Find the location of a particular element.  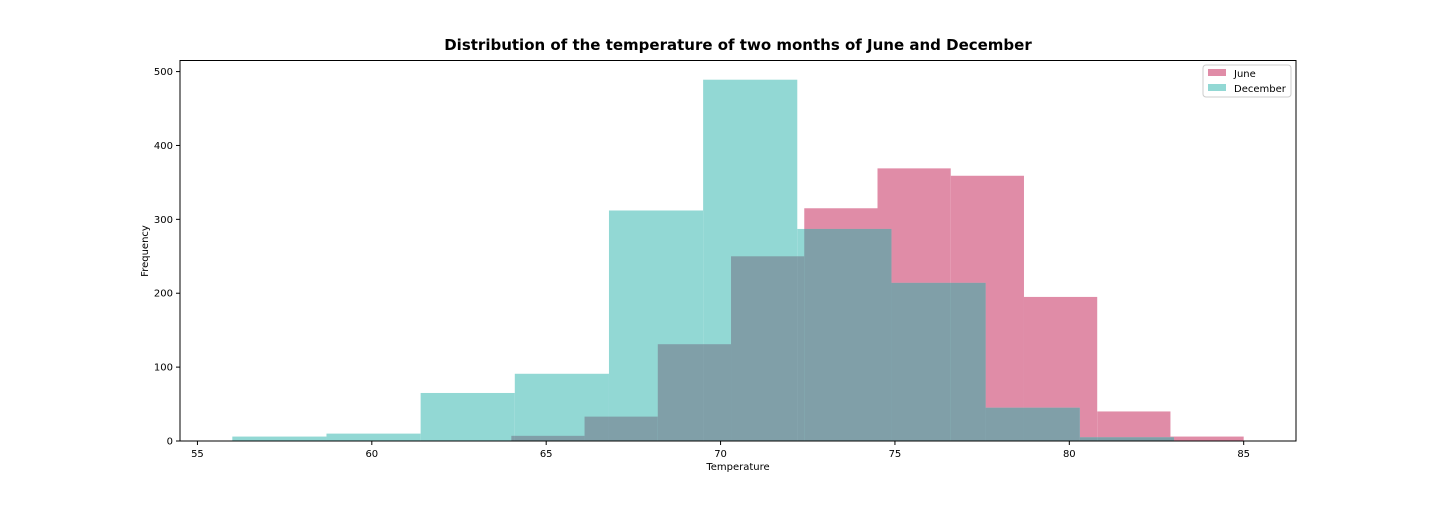

x-tick-label-75: 75 is located at coordinates (895, 454).